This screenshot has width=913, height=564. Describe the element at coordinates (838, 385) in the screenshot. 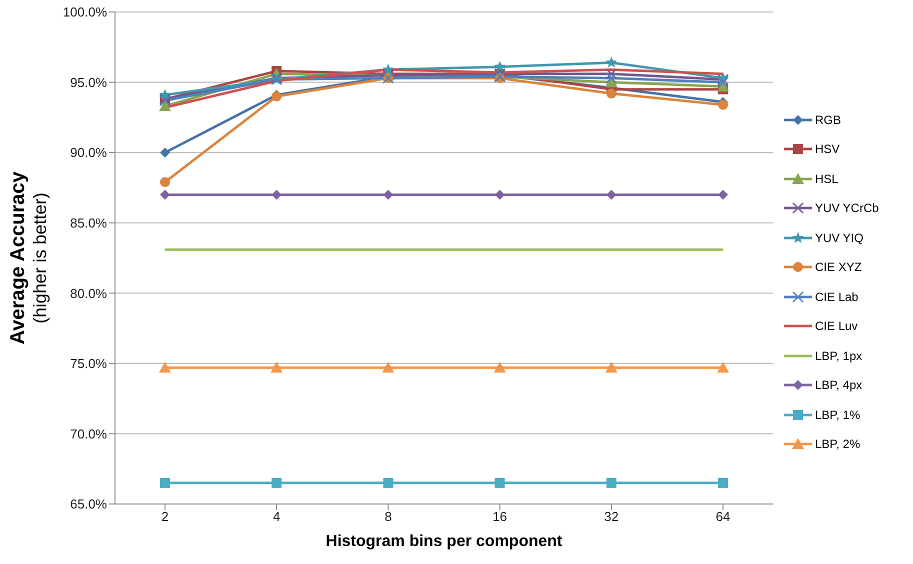

I see `legend-label: LBP, 4px` at that location.